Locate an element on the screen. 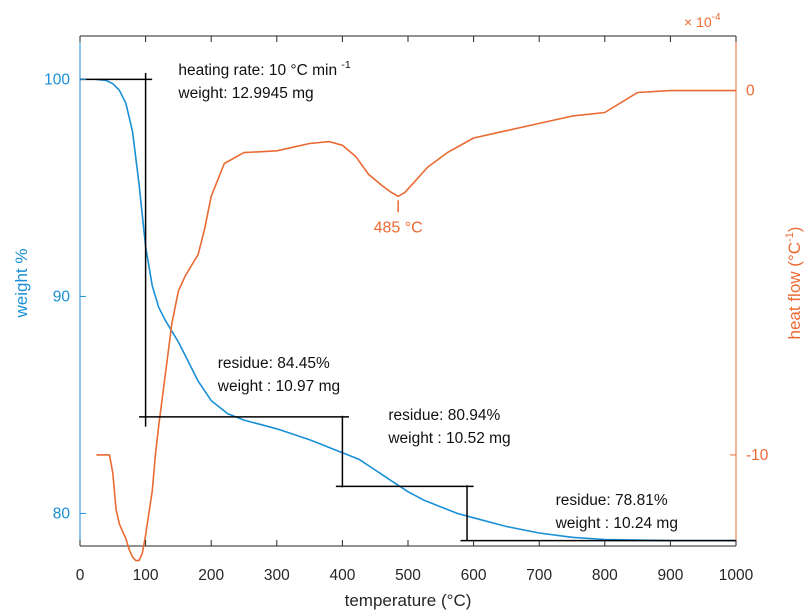 The width and height of the screenshot is (811, 612). x-tick-label: 500 is located at coordinates (408, 575).